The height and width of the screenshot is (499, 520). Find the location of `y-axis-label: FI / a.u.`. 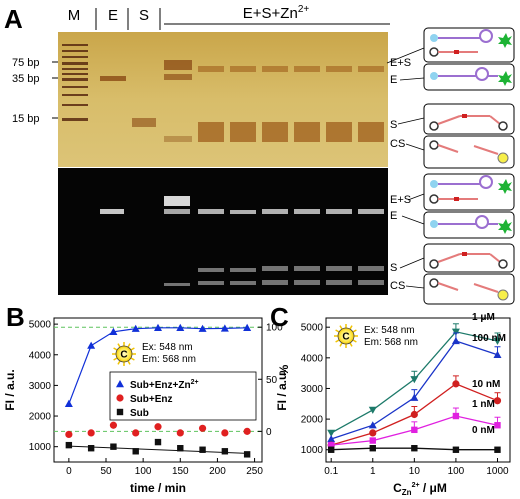

y-axis-label: FI / a.u. is located at coordinates (10, 389).